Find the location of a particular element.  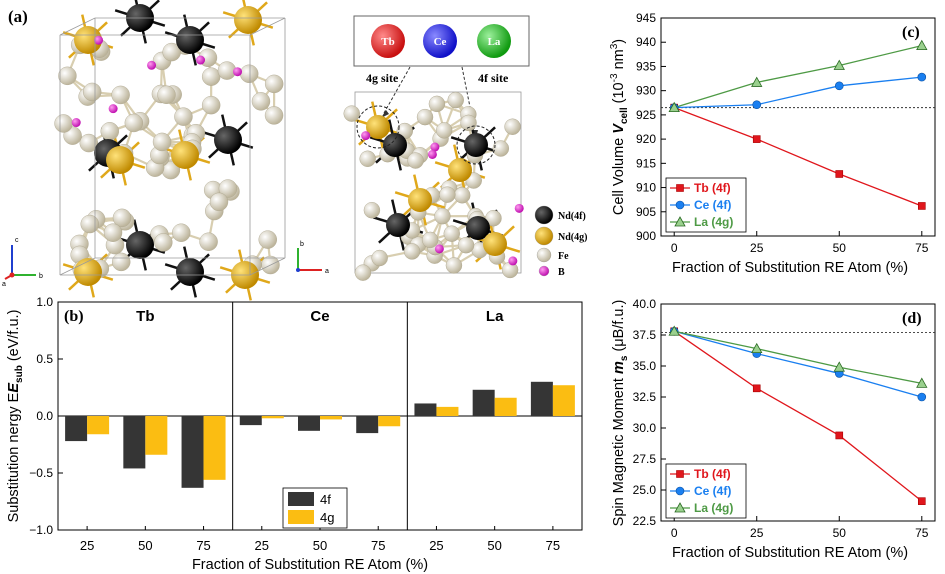

bar-legend-swatch is located at coordinates (301, 499).